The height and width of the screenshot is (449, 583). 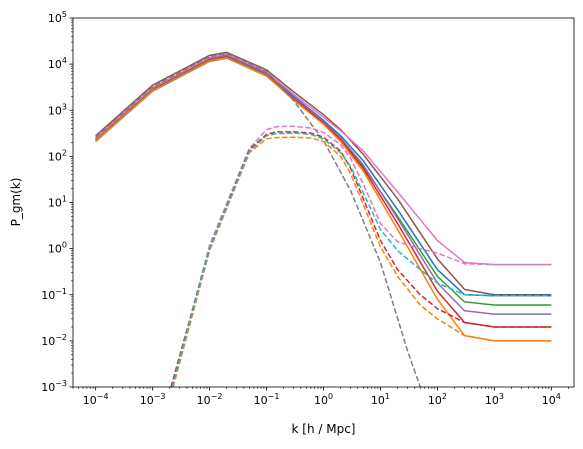 What do you see at coordinates (54, 340) in the screenshot?
I see `y-tick-label: 10⁻²` at bounding box center [54, 340].